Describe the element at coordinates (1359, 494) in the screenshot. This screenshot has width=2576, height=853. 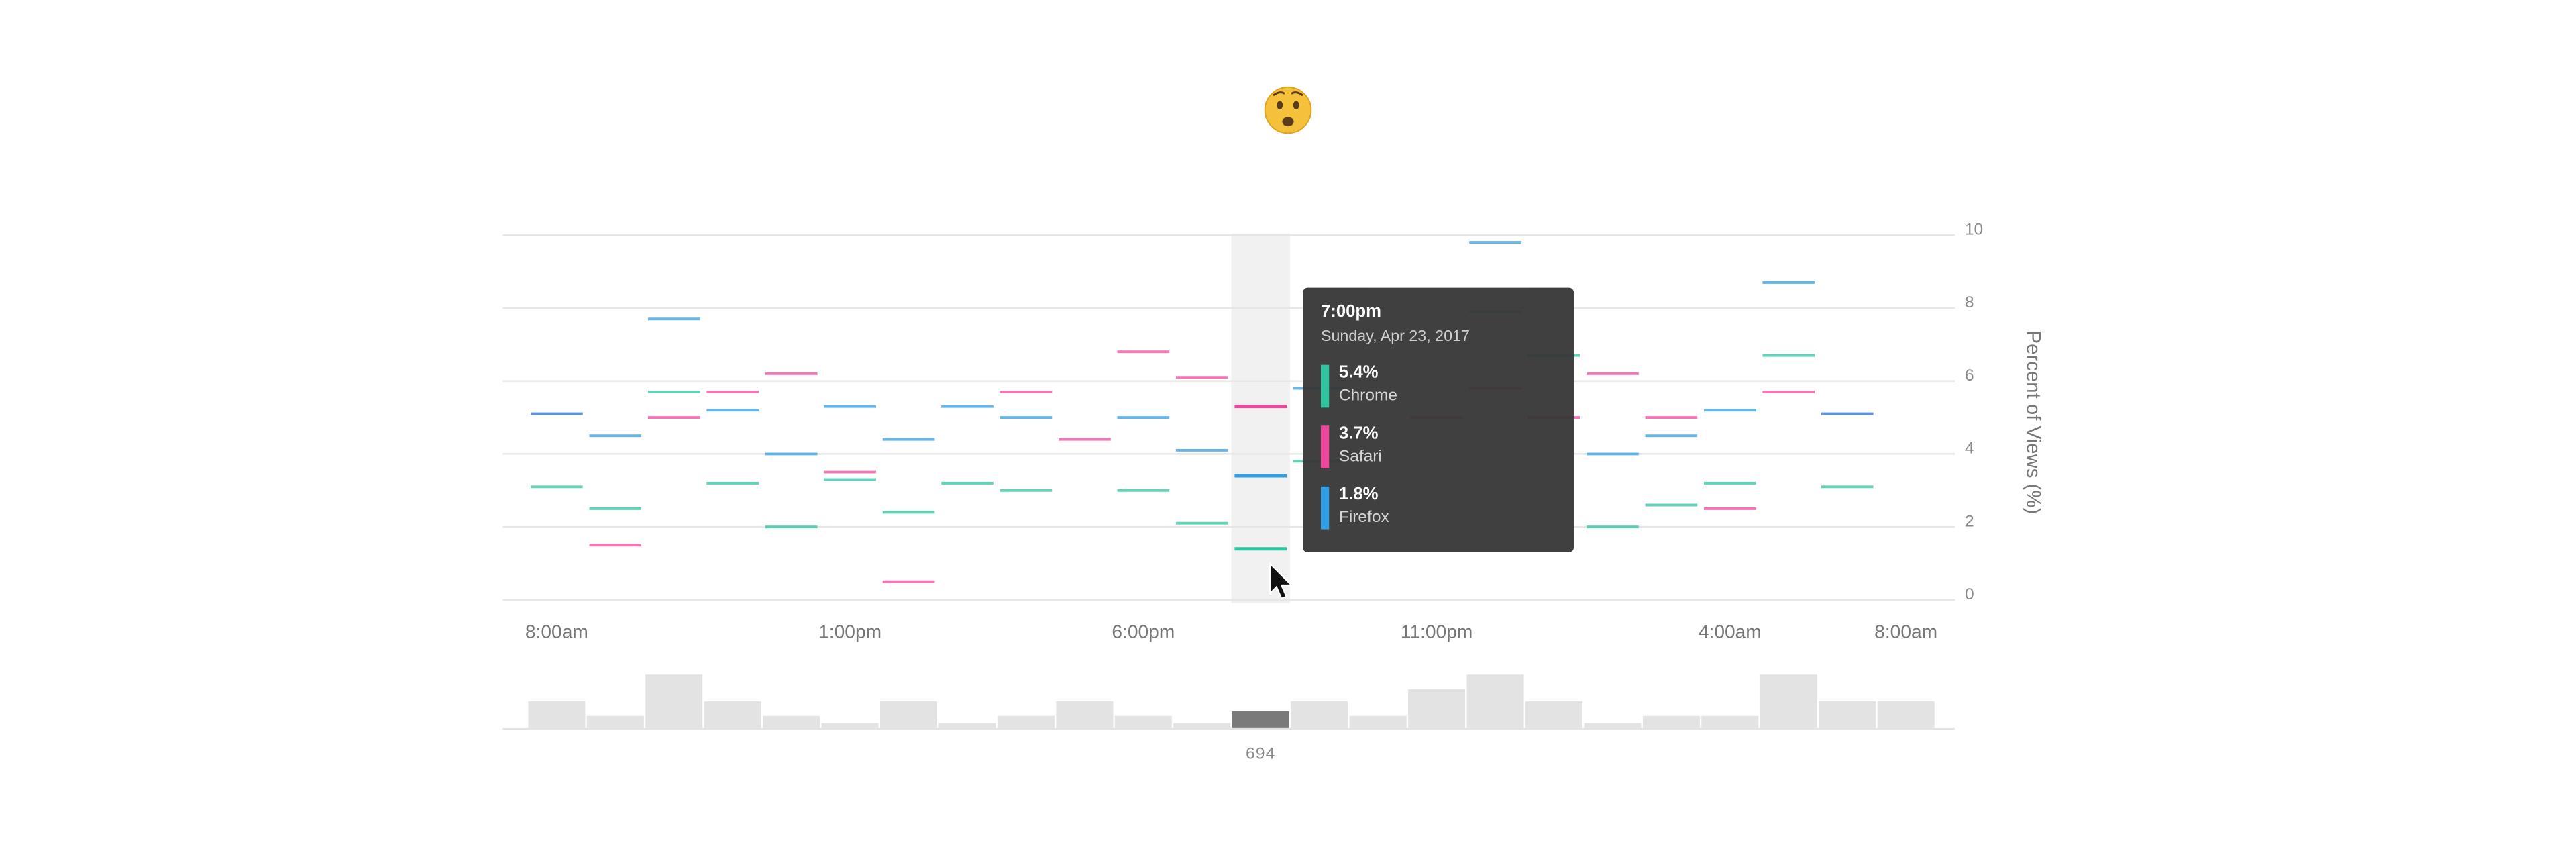
I see `tooltip-value: 1.8%` at that location.